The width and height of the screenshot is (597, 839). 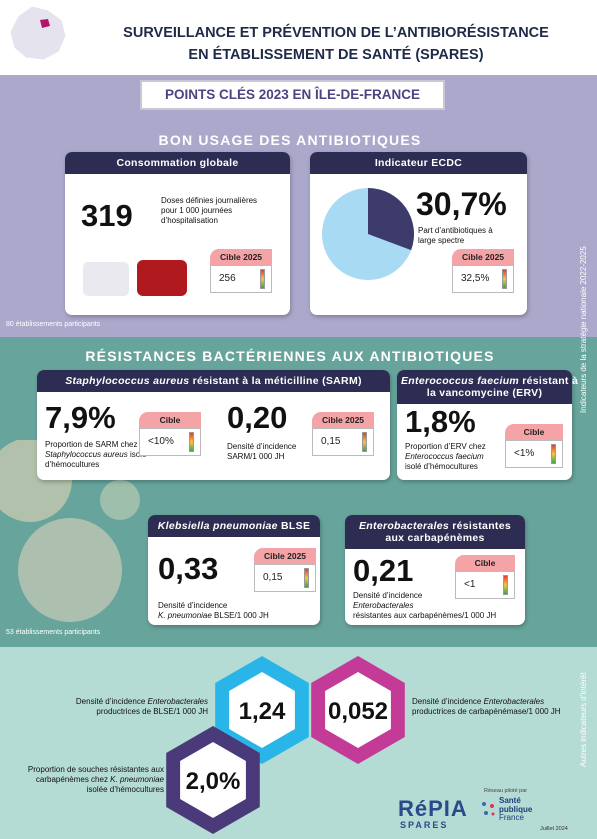 What do you see at coordinates (72, 464) in the screenshot?
I see `text: d’hémocultures` at bounding box center [72, 464].